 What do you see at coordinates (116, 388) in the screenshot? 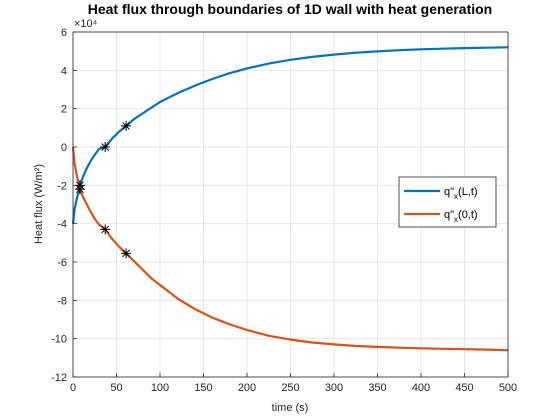
I see `x-tick-label: 50` at bounding box center [116, 388].